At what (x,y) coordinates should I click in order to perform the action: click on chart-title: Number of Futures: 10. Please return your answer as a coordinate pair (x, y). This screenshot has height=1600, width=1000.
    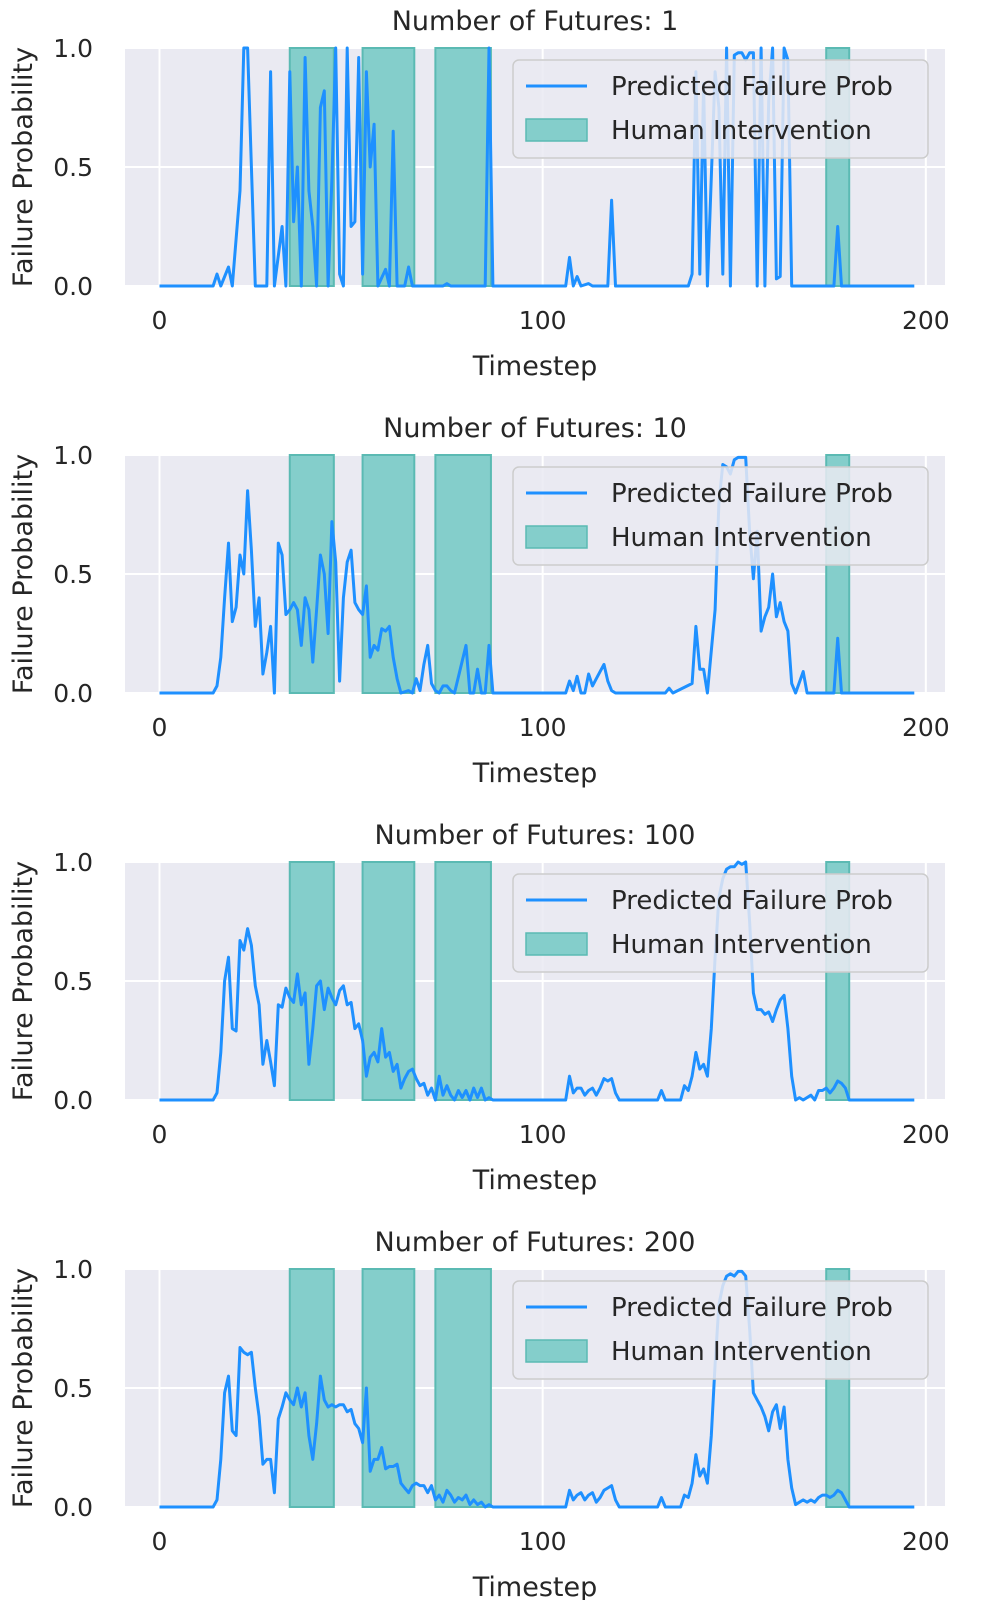
    Looking at the image, I should click on (535, 428).